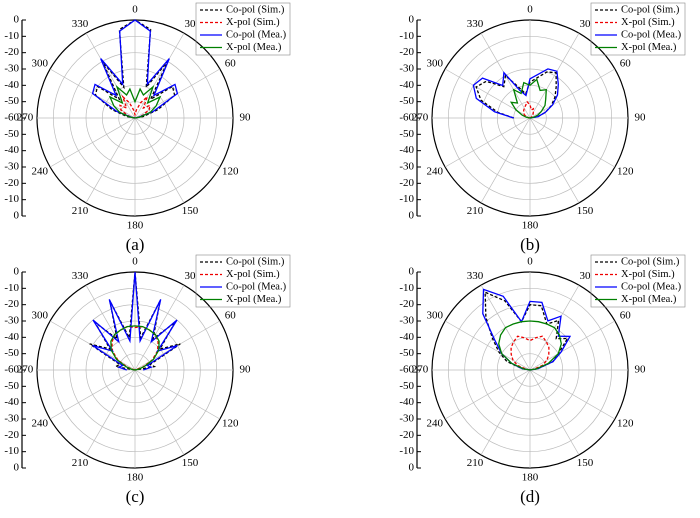 The height and width of the screenshot is (518, 700). Describe the element at coordinates (135, 496) in the screenshot. I see `caption: (c)` at that location.